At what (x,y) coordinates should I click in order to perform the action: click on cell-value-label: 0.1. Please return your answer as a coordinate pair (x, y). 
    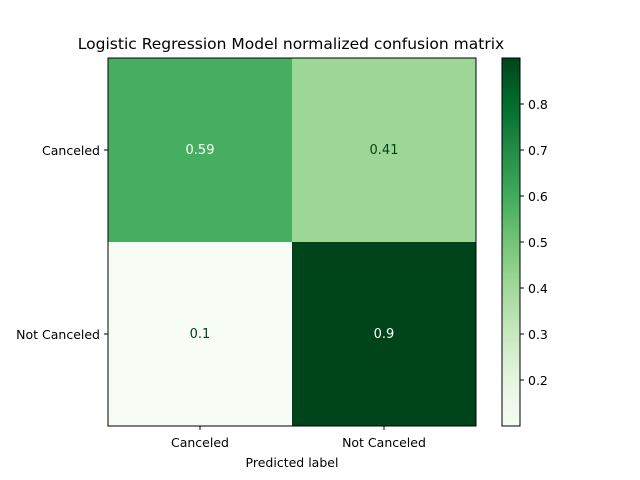
    Looking at the image, I should click on (200, 334).